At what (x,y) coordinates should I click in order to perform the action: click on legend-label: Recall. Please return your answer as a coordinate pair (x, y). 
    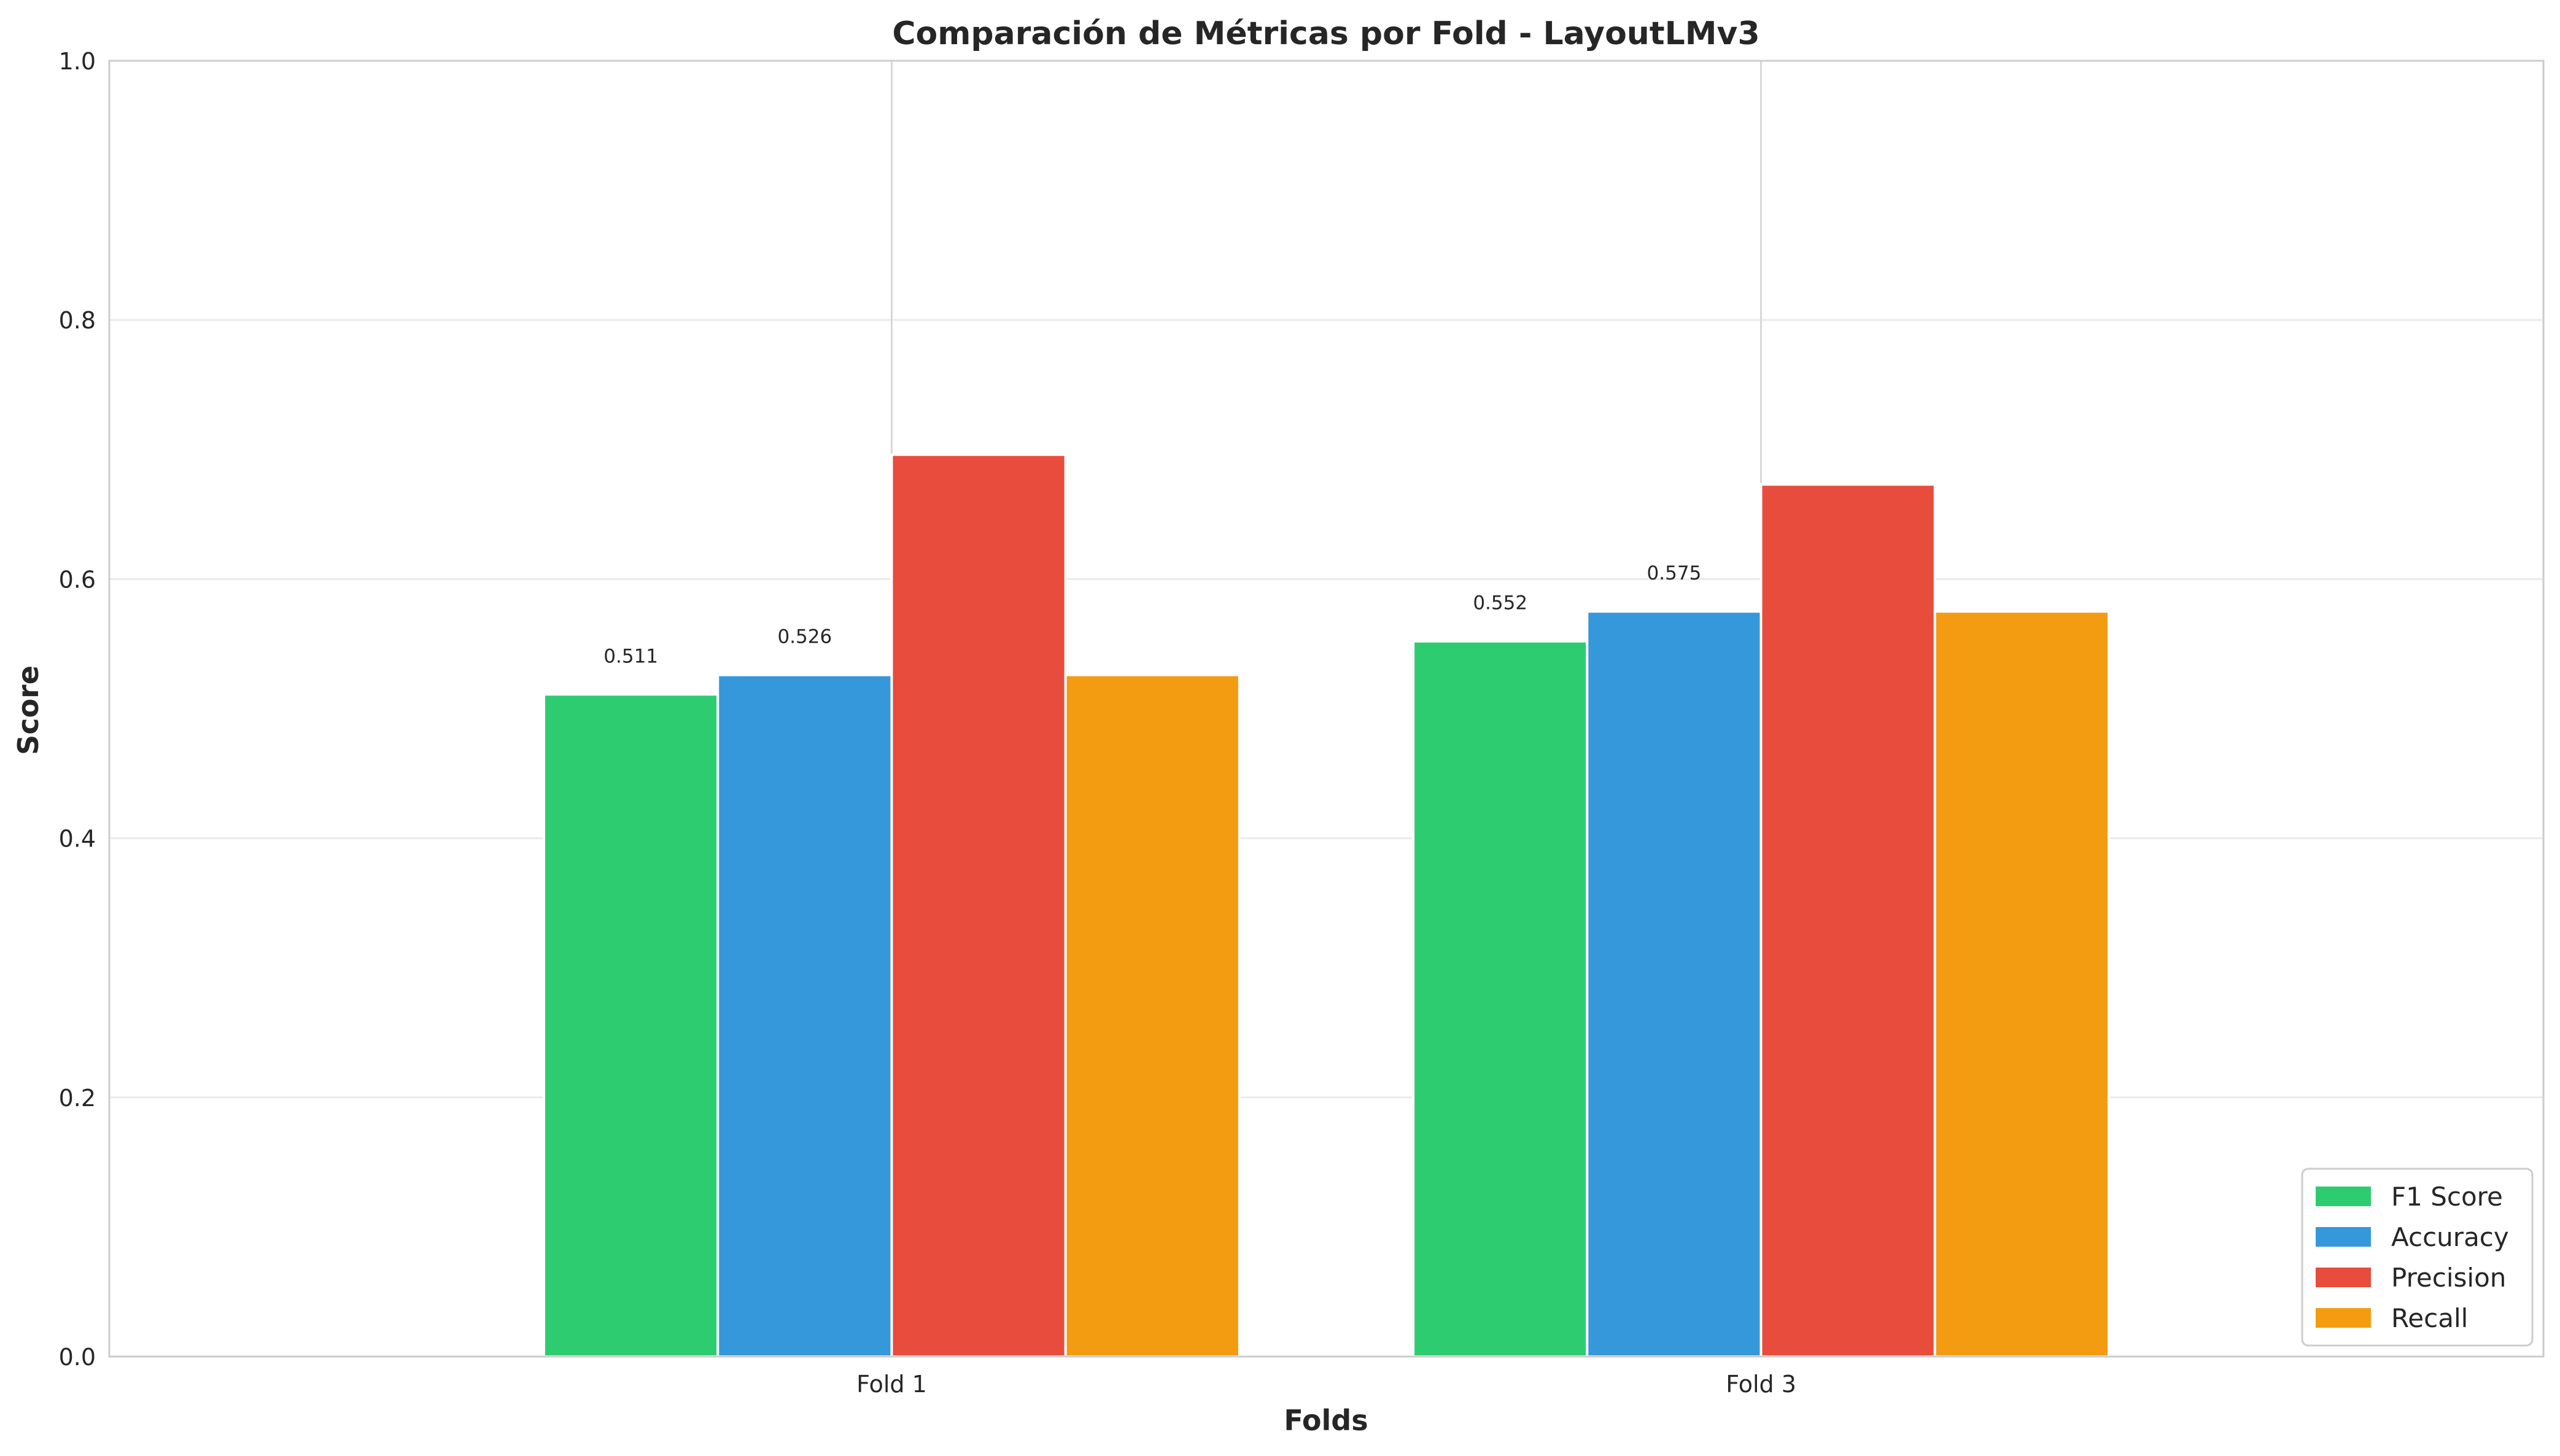
    Looking at the image, I should click on (2429, 1318).